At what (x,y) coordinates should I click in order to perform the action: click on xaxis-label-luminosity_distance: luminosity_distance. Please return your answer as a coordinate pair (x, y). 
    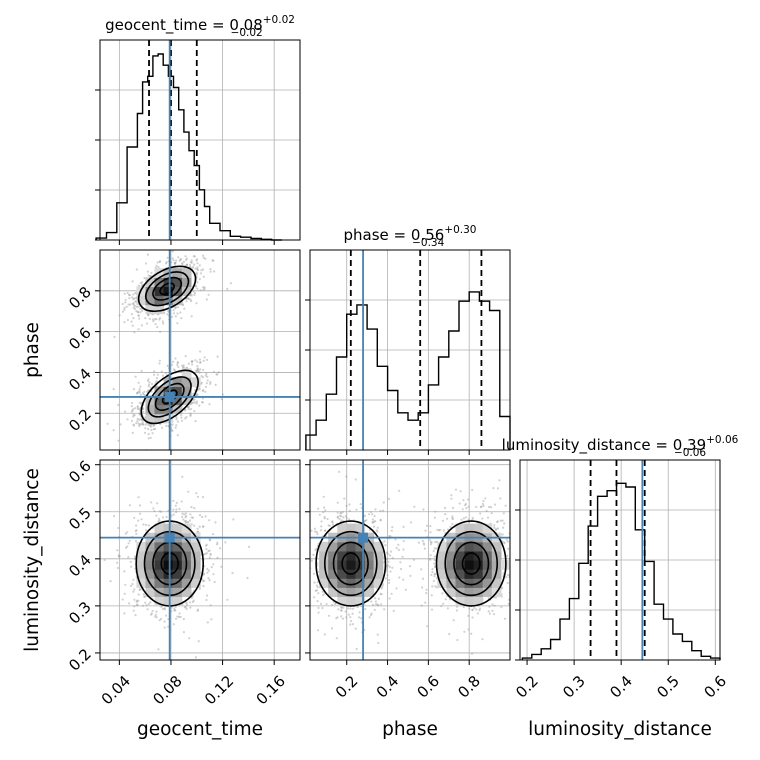
    Looking at the image, I should click on (620, 729).